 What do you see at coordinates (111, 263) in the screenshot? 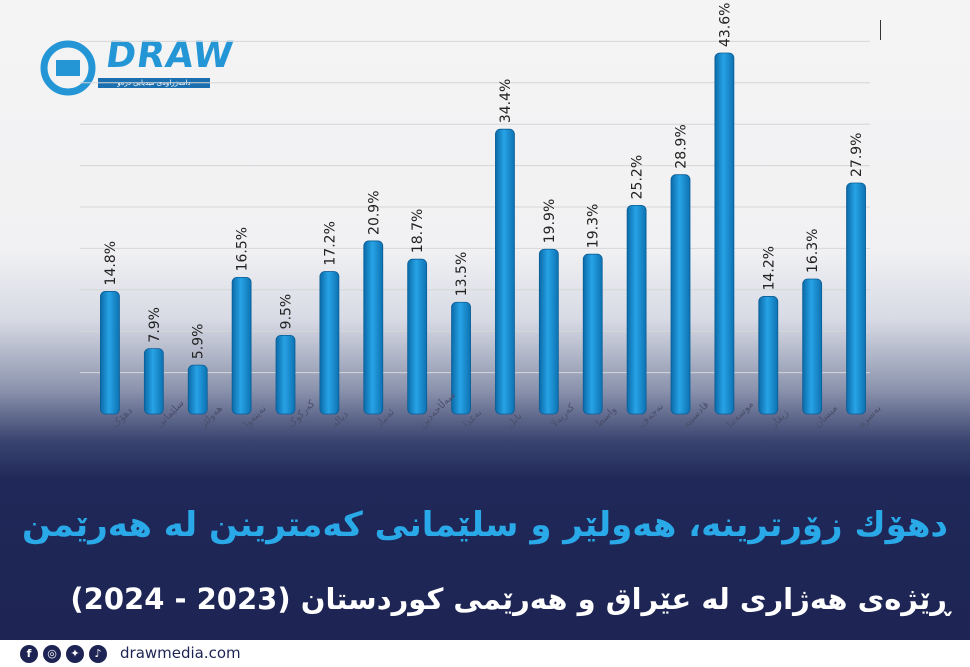
I see `value-label: 14.8%` at bounding box center [111, 263].